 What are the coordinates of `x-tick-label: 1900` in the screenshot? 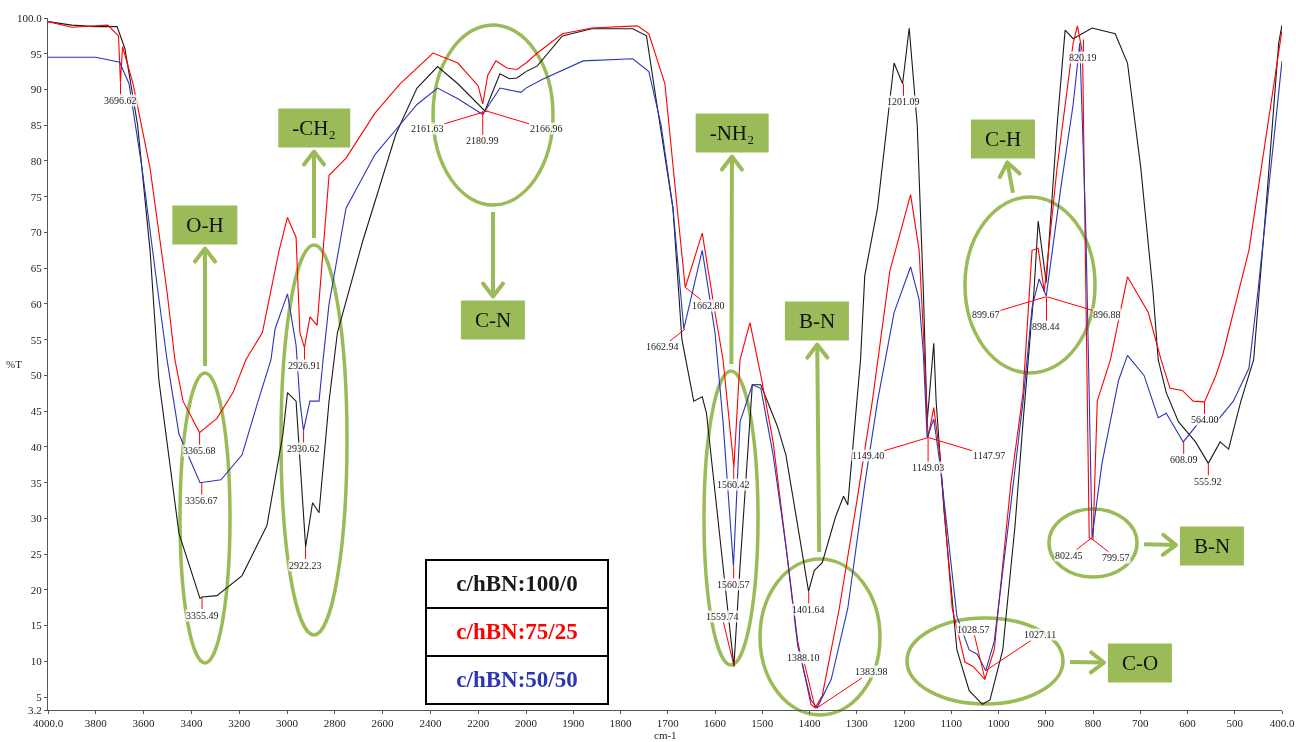 It's located at (573, 723).